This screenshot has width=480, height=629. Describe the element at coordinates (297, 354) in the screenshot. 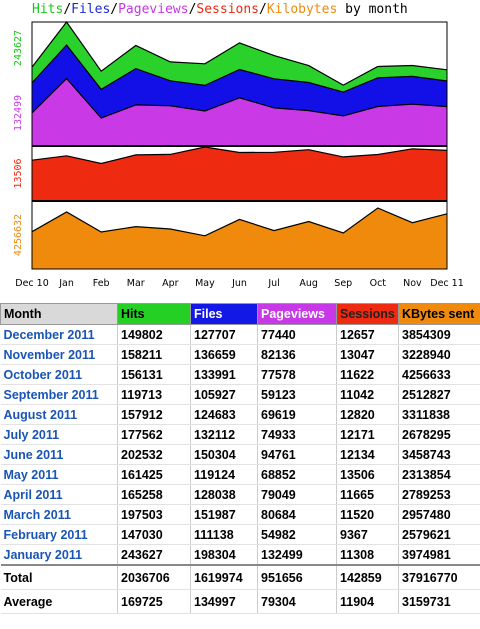

I see `cell-pageviews: 82136` at that location.